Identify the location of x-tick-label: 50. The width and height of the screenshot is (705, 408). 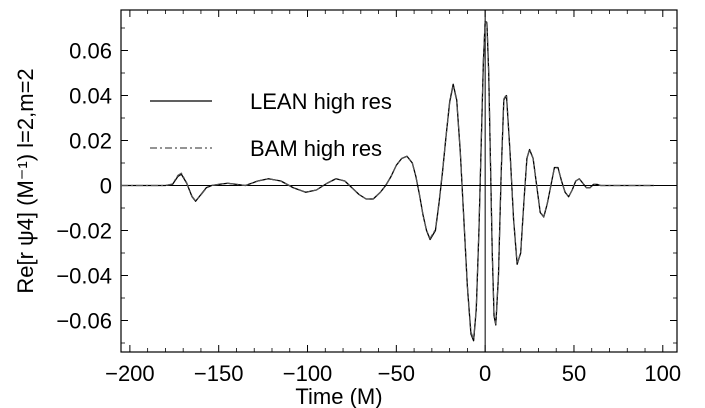
(574, 373).